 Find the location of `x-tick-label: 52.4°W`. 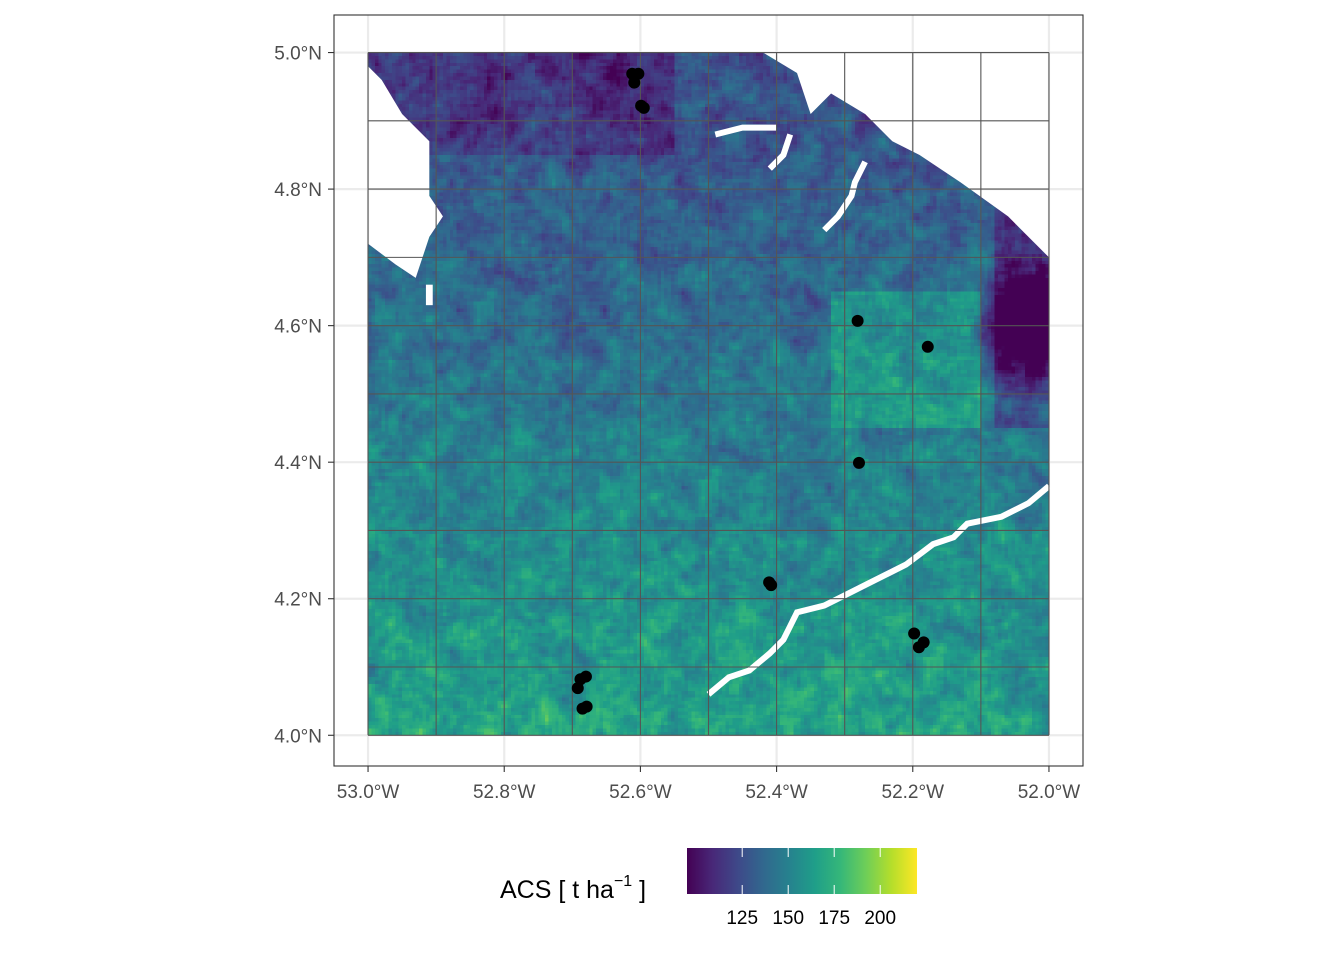

x-tick-label: 52.4°W is located at coordinates (776, 792).